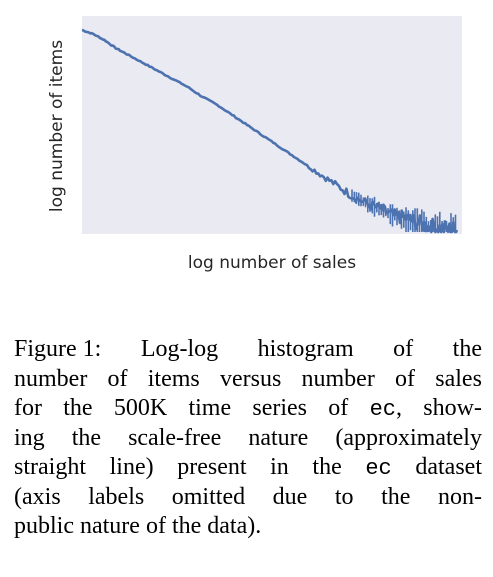  Describe the element at coordinates (248, 498) in the screenshot. I see `caption-line: (axis labels omitted due to the non-` at that location.